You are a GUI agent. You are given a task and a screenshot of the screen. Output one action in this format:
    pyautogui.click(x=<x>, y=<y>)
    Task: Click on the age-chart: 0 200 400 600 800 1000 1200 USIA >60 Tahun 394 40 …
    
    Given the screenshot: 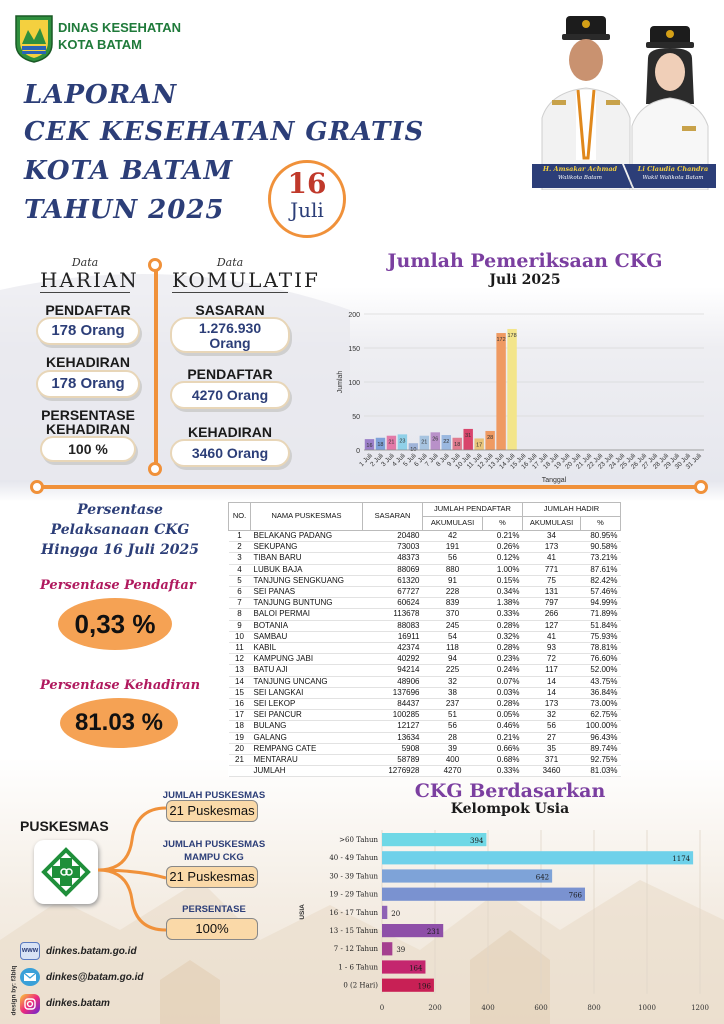 What is the action you would take?
    pyautogui.click(x=504, y=921)
    